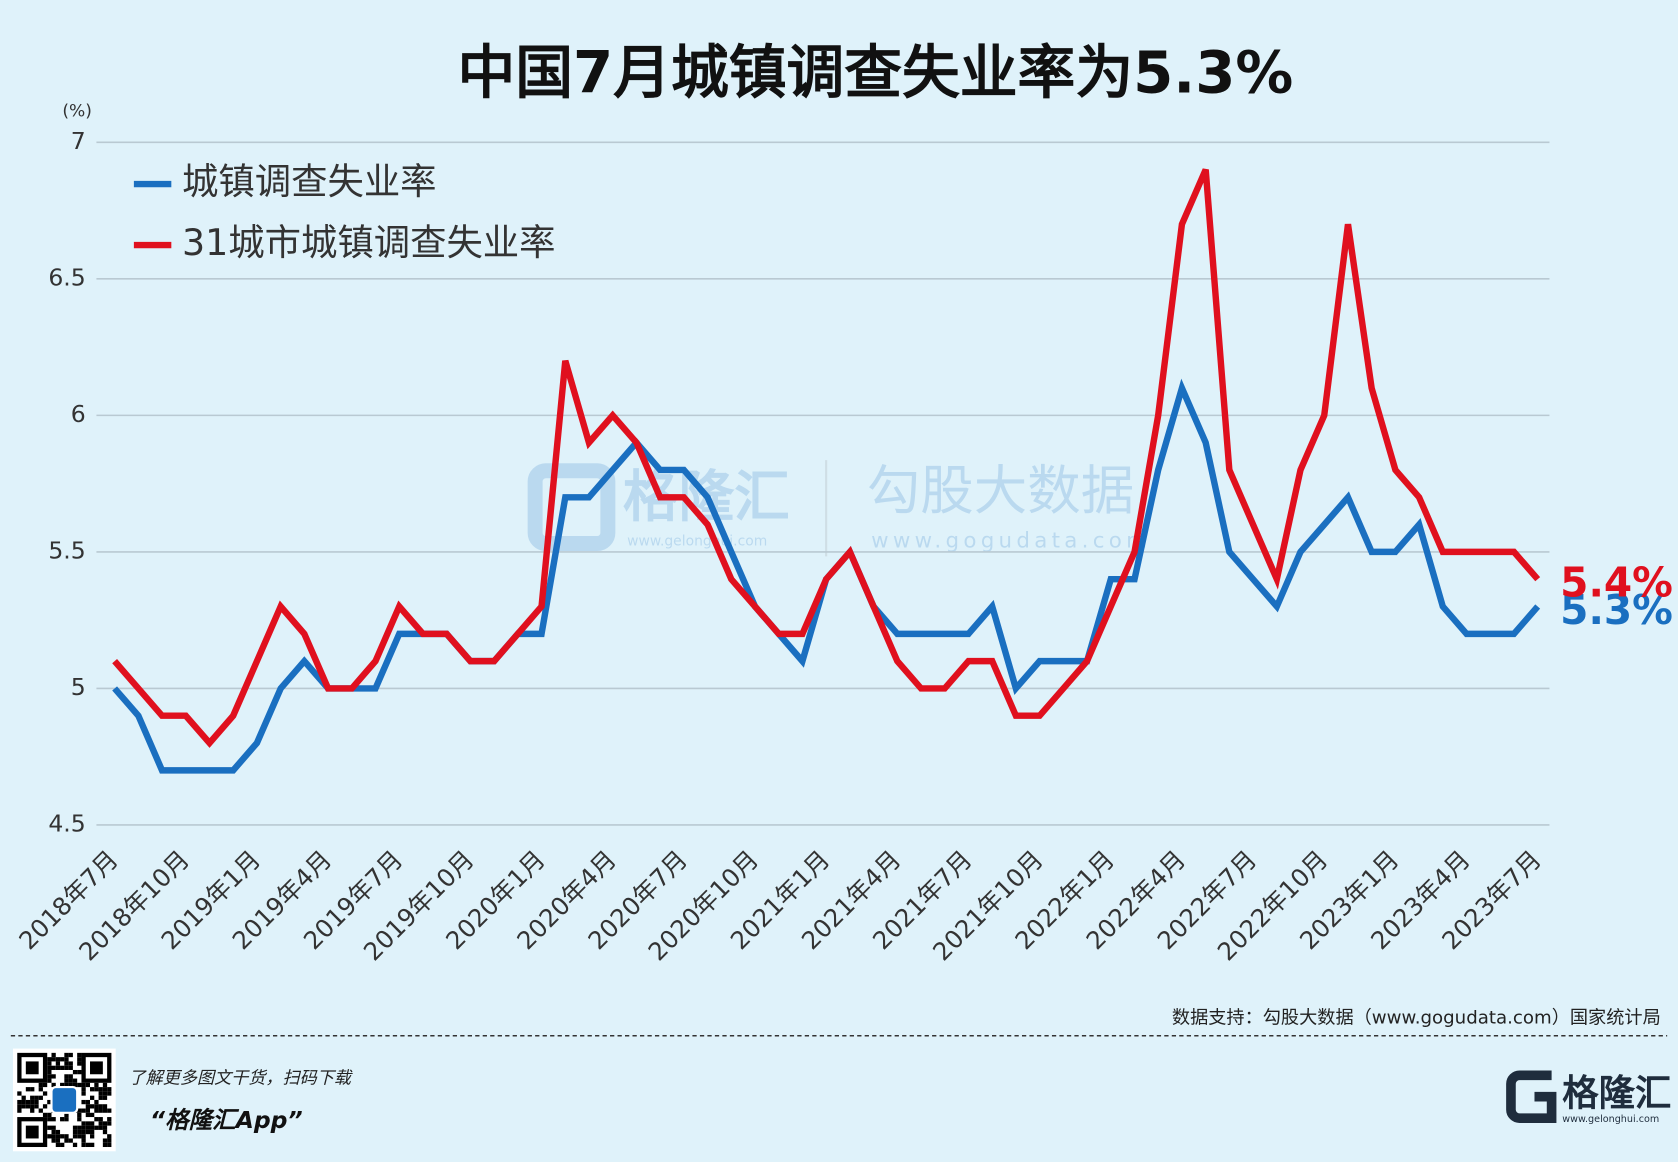 The width and height of the screenshot is (1678, 1162). What do you see at coordinates (66, 277) in the screenshot?
I see `y-tick-label: 6.5` at bounding box center [66, 277].